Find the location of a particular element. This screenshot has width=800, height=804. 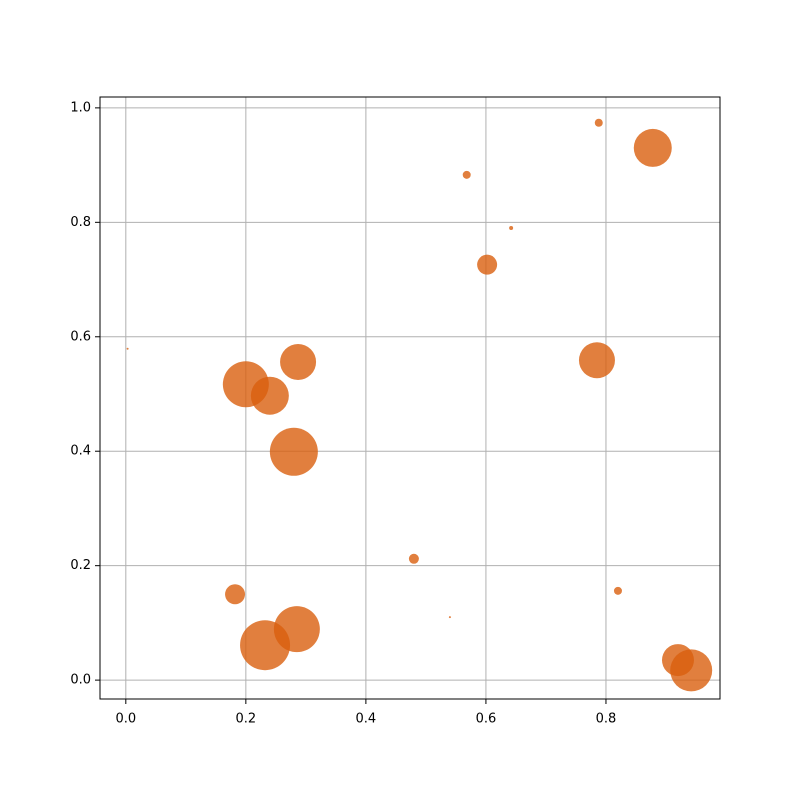

y-tick-label: 0.0 is located at coordinates (80, 680).